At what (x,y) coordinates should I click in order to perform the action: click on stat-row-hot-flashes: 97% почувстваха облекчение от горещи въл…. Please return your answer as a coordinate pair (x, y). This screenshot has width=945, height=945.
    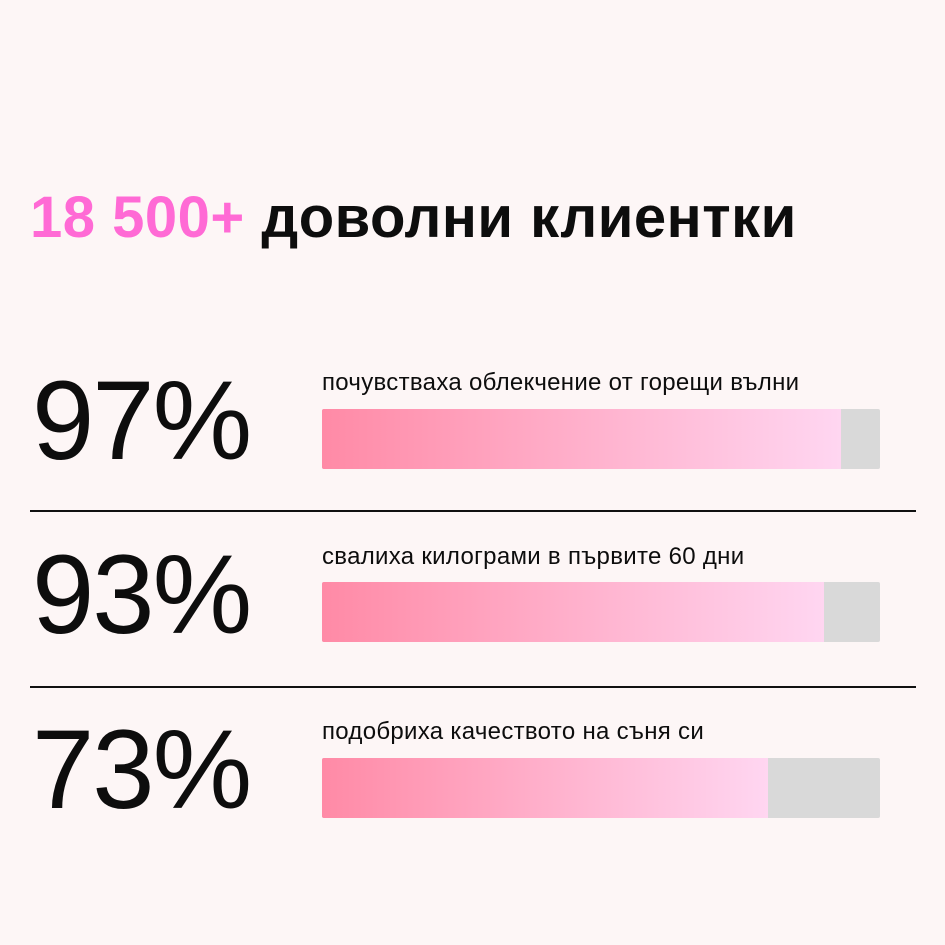
    Looking at the image, I should click on (472, 430).